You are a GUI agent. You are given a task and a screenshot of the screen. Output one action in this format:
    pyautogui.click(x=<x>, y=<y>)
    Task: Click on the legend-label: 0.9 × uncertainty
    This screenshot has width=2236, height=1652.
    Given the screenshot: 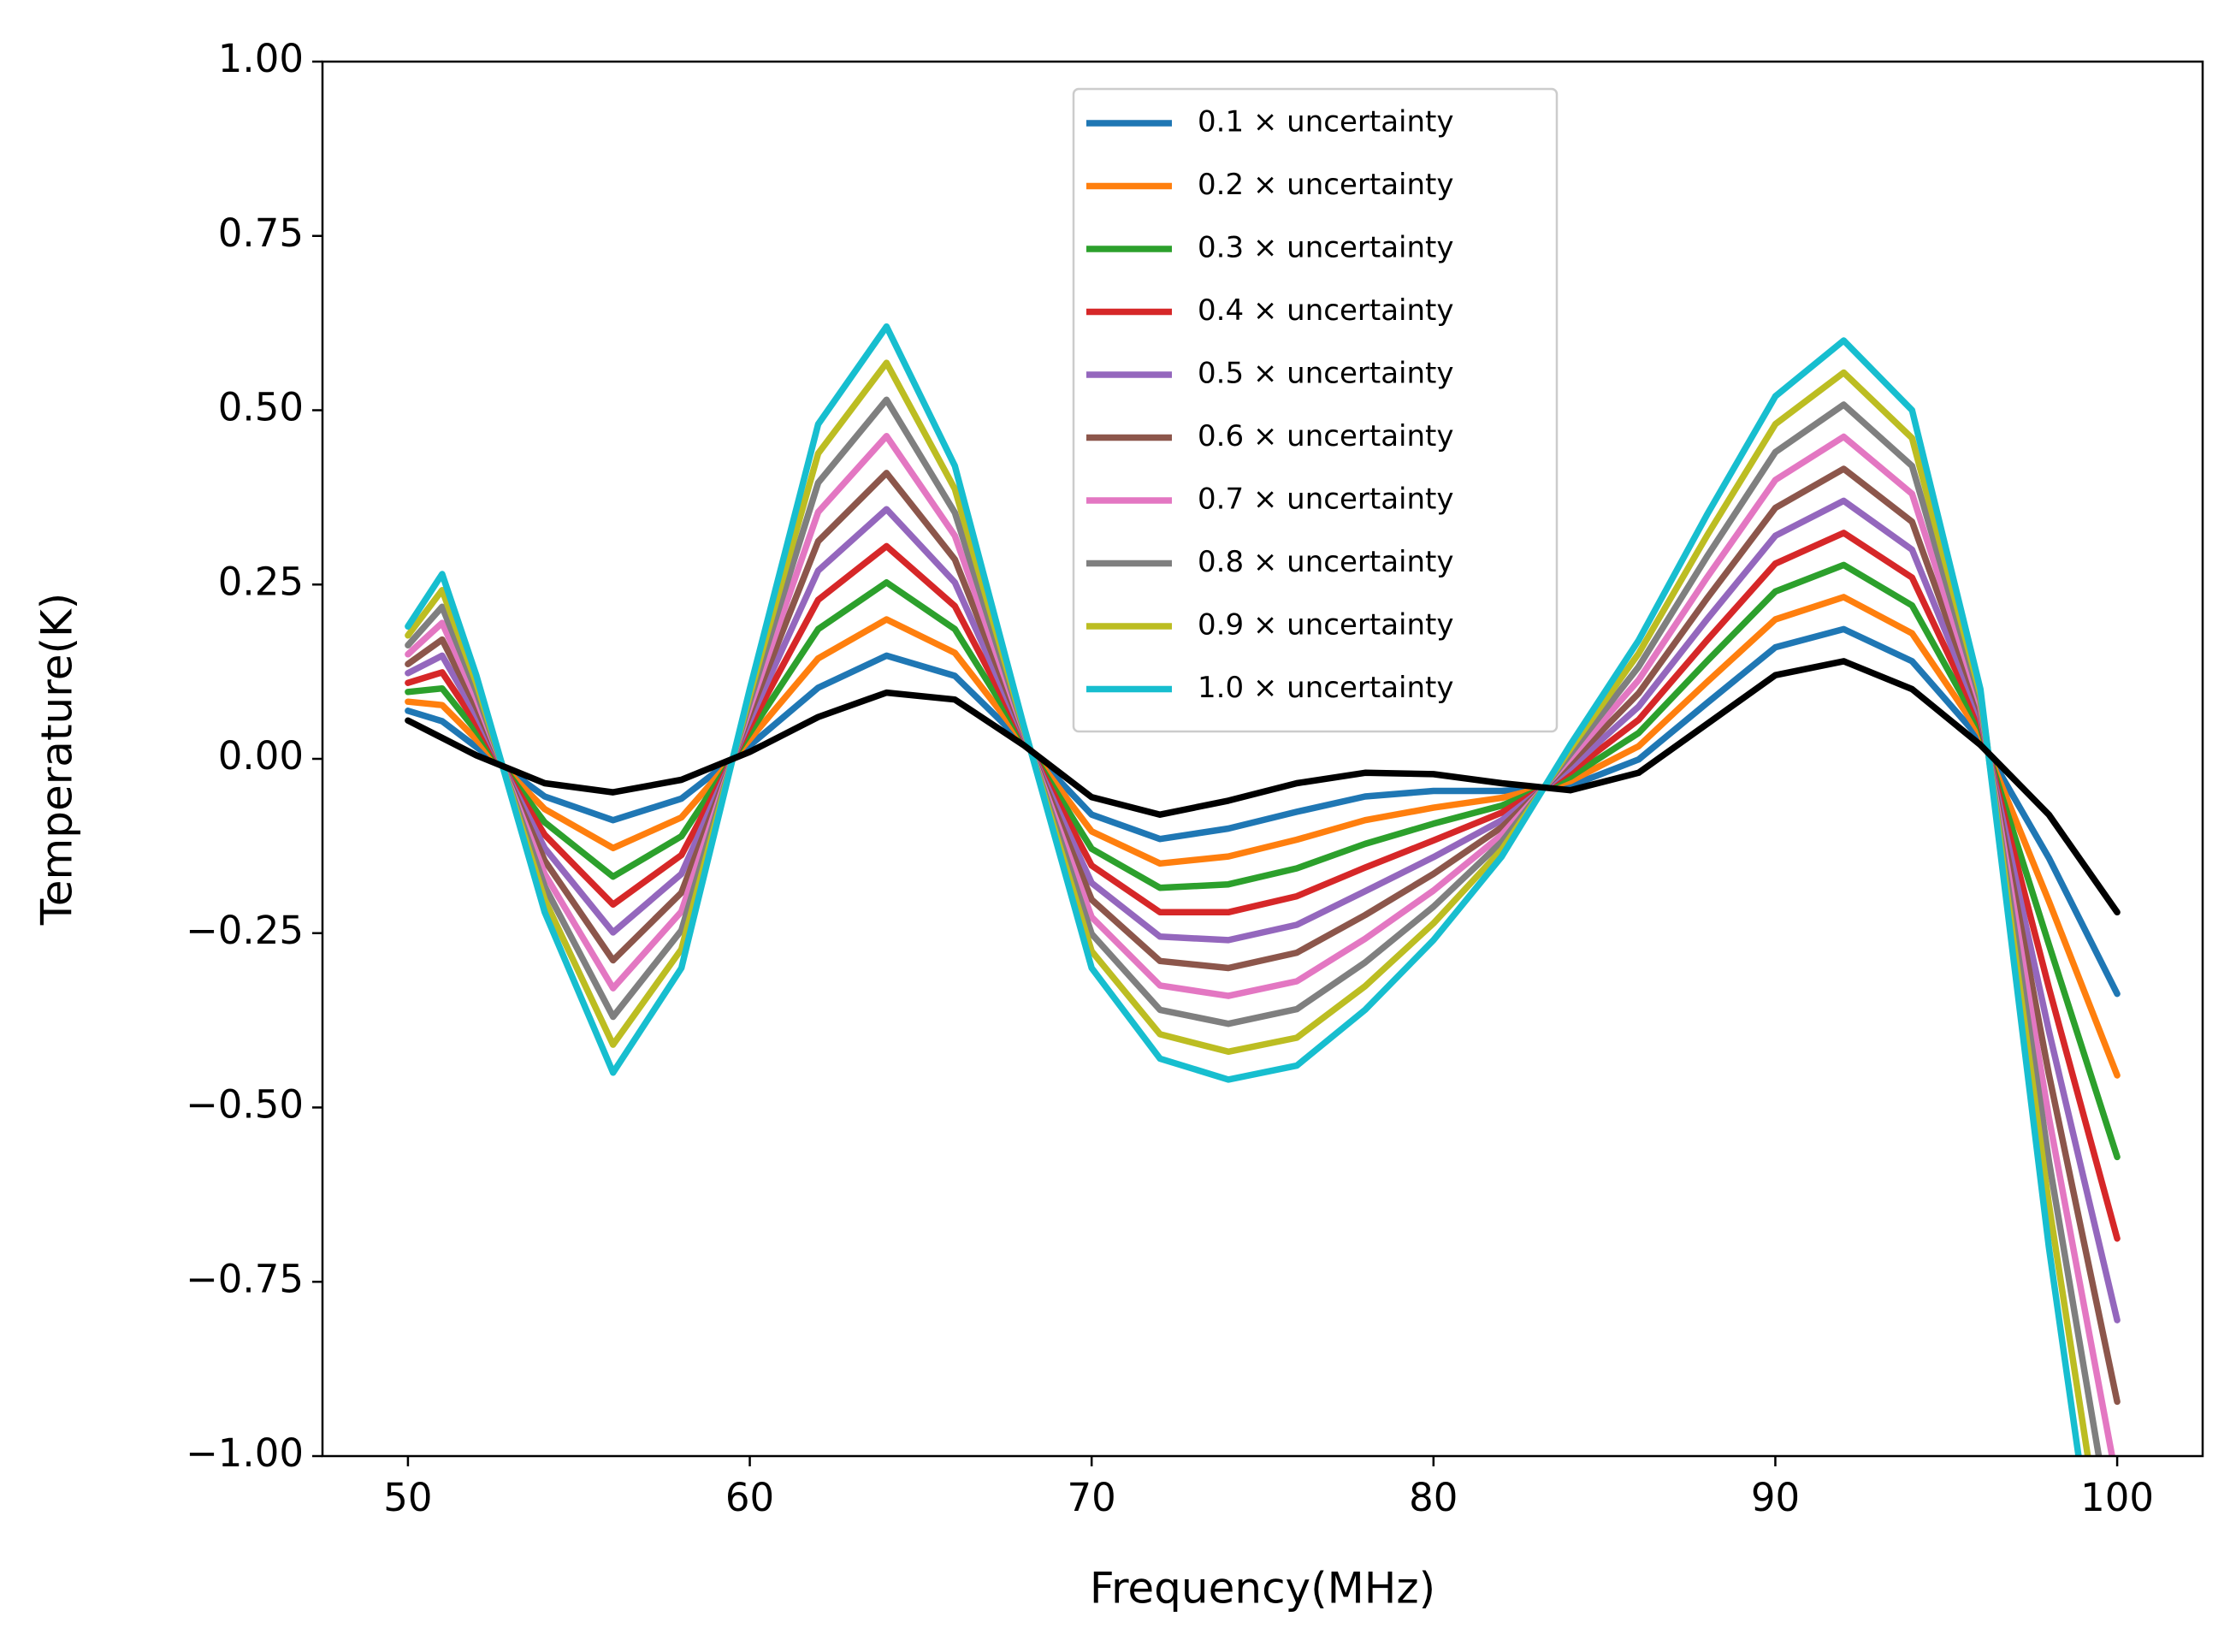 What is the action you would take?
    pyautogui.click(x=1325, y=625)
    